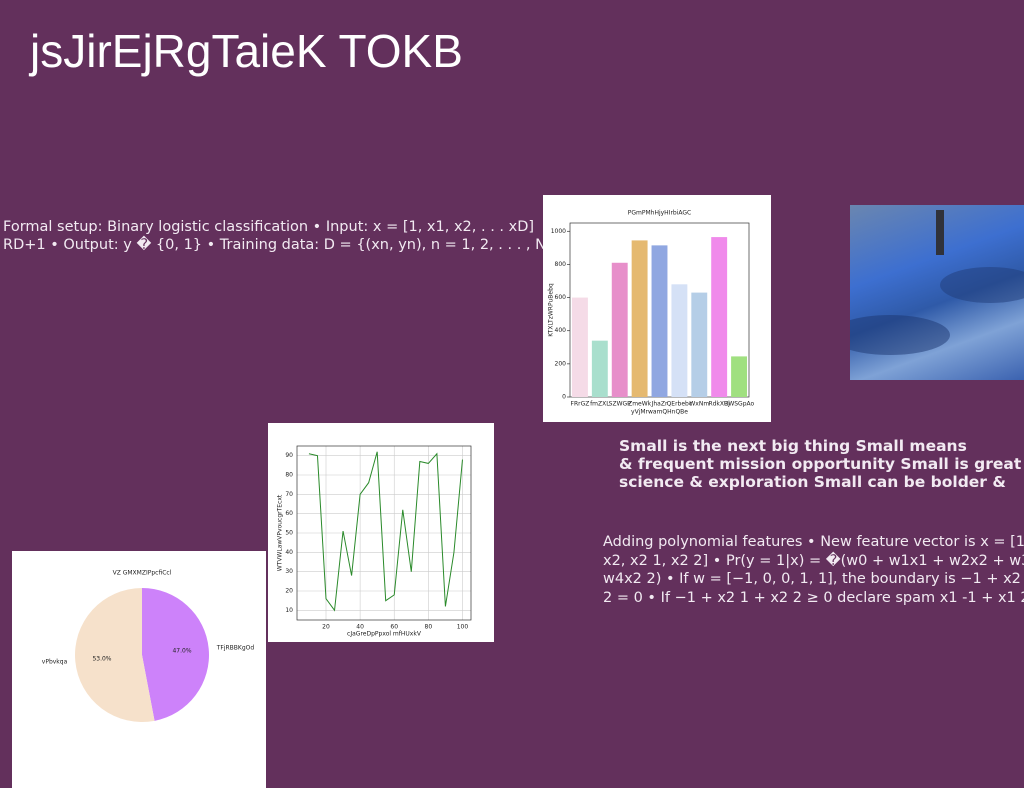 The width and height of the screenshot is (1024, 788). I want to click on chart-title: VZ GMXMZIPpcfiCcl, so click(142, 573).